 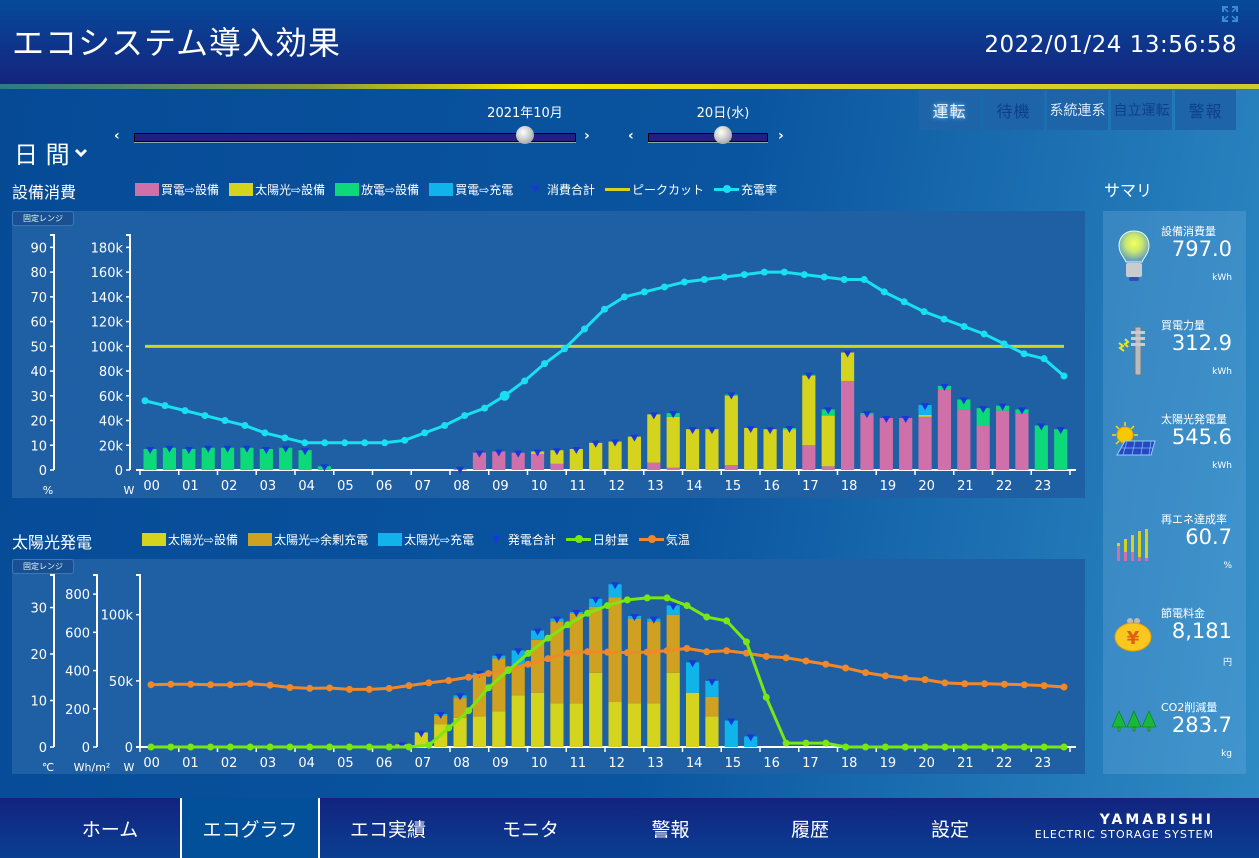 What do you see at coordinates (631, 136) in the screenshot?
I see `day-prev-button: ‹` at bounding box center [631, 136].